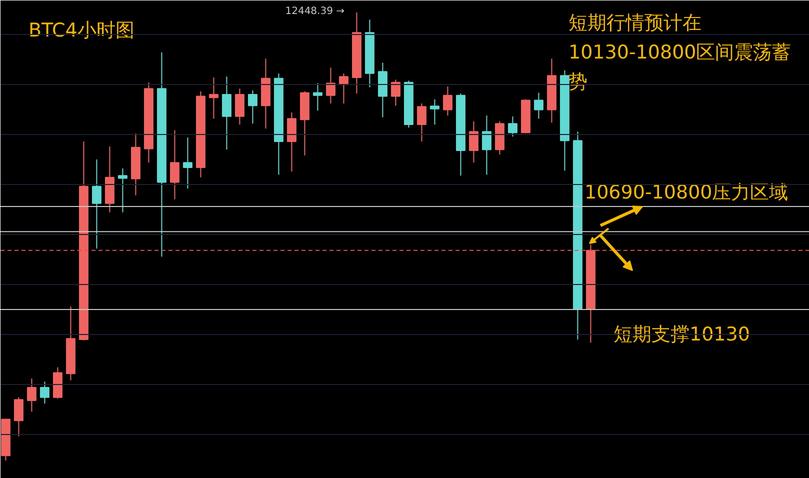 Image resolution: width=809 pixels, height=478 pixels. Describe the element at coordinates (315, 11) in the screenshot. I see `annotation: 12448.39 →` at that location.